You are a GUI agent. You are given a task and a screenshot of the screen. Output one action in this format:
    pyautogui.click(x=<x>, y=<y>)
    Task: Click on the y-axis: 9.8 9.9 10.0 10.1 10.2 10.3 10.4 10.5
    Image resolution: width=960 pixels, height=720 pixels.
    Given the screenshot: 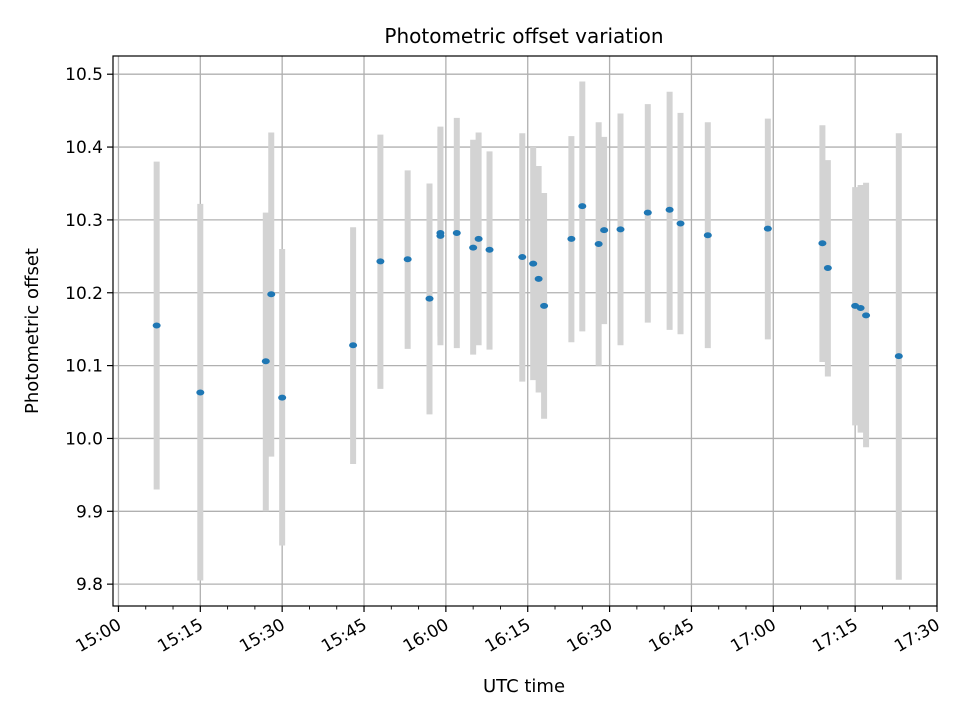 What is the action you would take?
    pyautogui.click(x=89, y=330)
    